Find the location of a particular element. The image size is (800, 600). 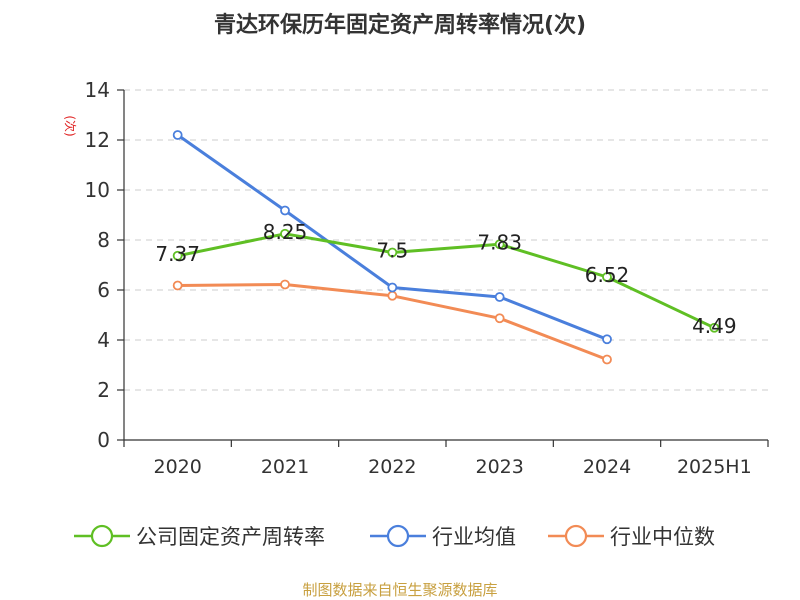

y-tick-label: 8 is located at coordinates (103, 240).